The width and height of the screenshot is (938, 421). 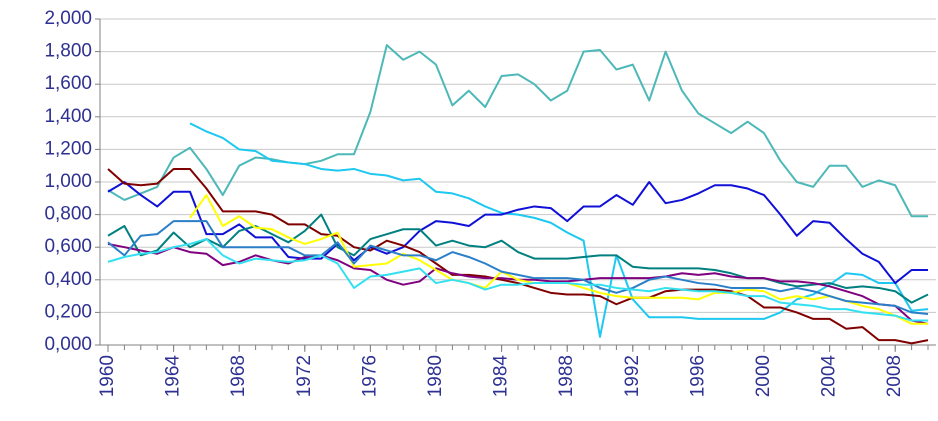 What do you see at coordinates (68, 18) in the screenshot?
I see `y-tick-label: 2,000` at bounding box center [68, 18].